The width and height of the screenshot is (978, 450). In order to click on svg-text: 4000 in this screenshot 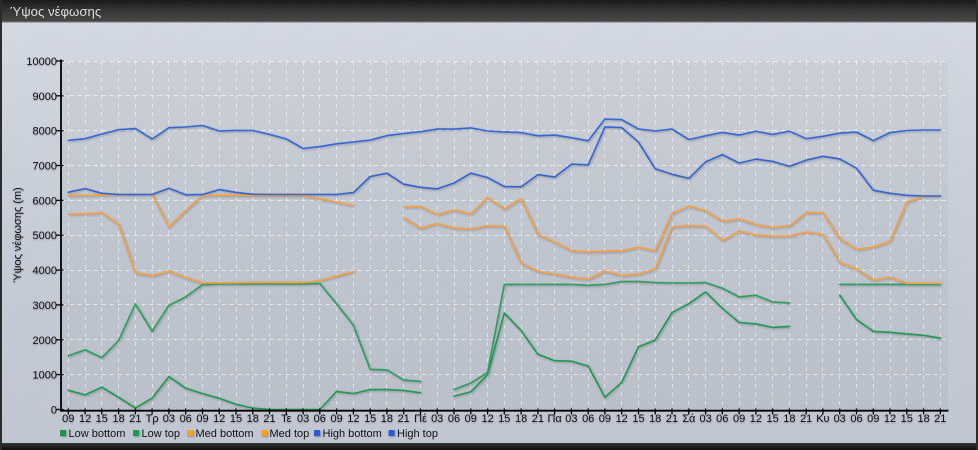, I will do `click(45, 271)`.